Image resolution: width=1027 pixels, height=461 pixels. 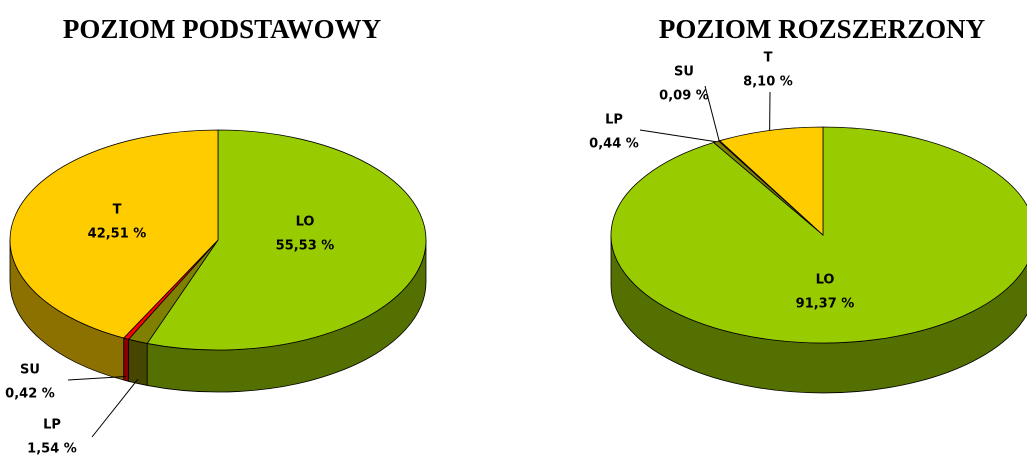 What do you see at coordinates (305, 246) in the screenshot?
I see `slice-value-label: 55,53 %` at bounding box center [305, 246].